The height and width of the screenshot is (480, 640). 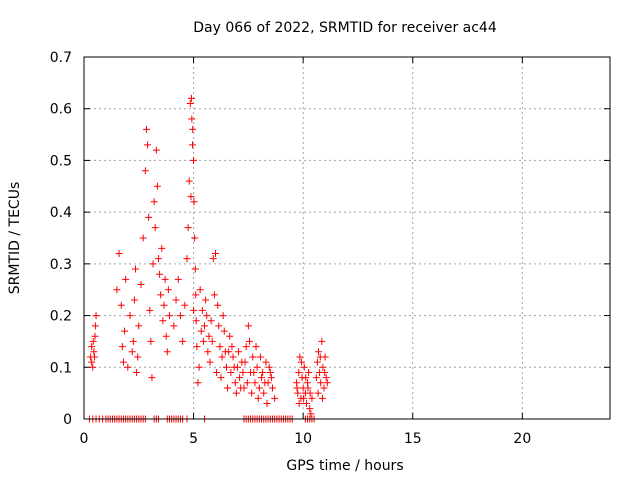 What do you see at coordinates (303, 439) in the screenshot?
I see `x-tick-label: 10` at bounding box center [303, 439].